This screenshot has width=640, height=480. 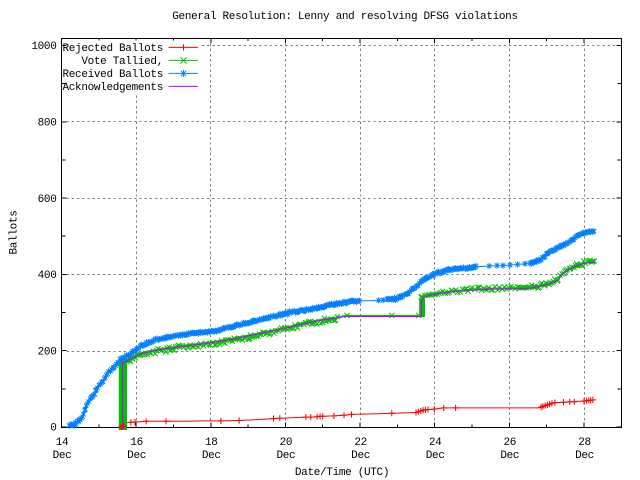 I want to click on svg-text: Rejected Ballots, so click(x=113, y=49).